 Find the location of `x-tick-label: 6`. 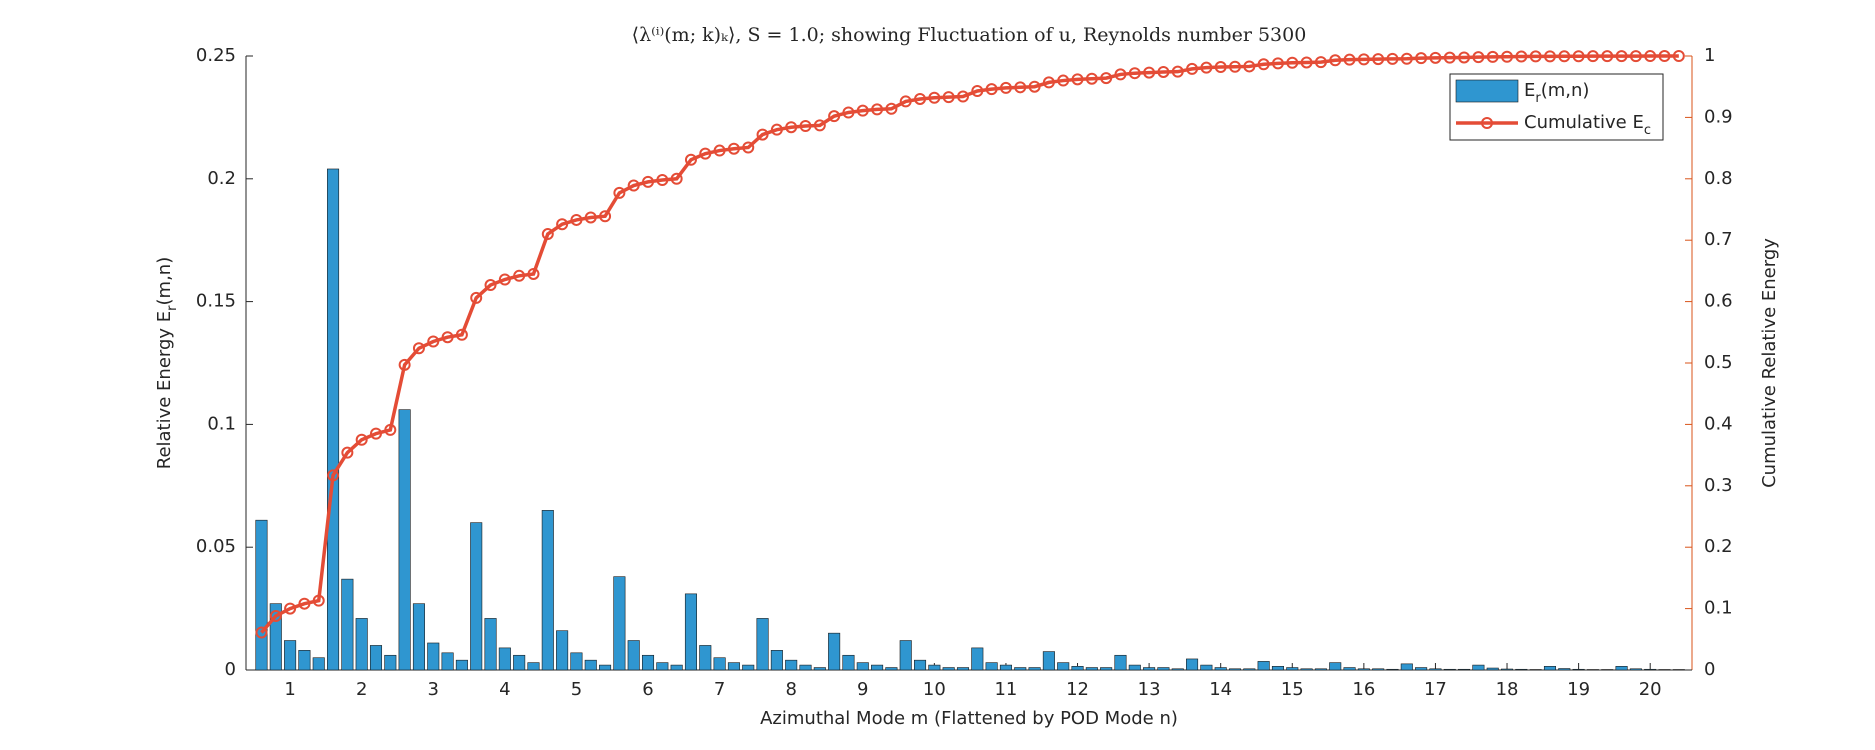

x-tick-label: 6 is located at coordinates (647, 689).